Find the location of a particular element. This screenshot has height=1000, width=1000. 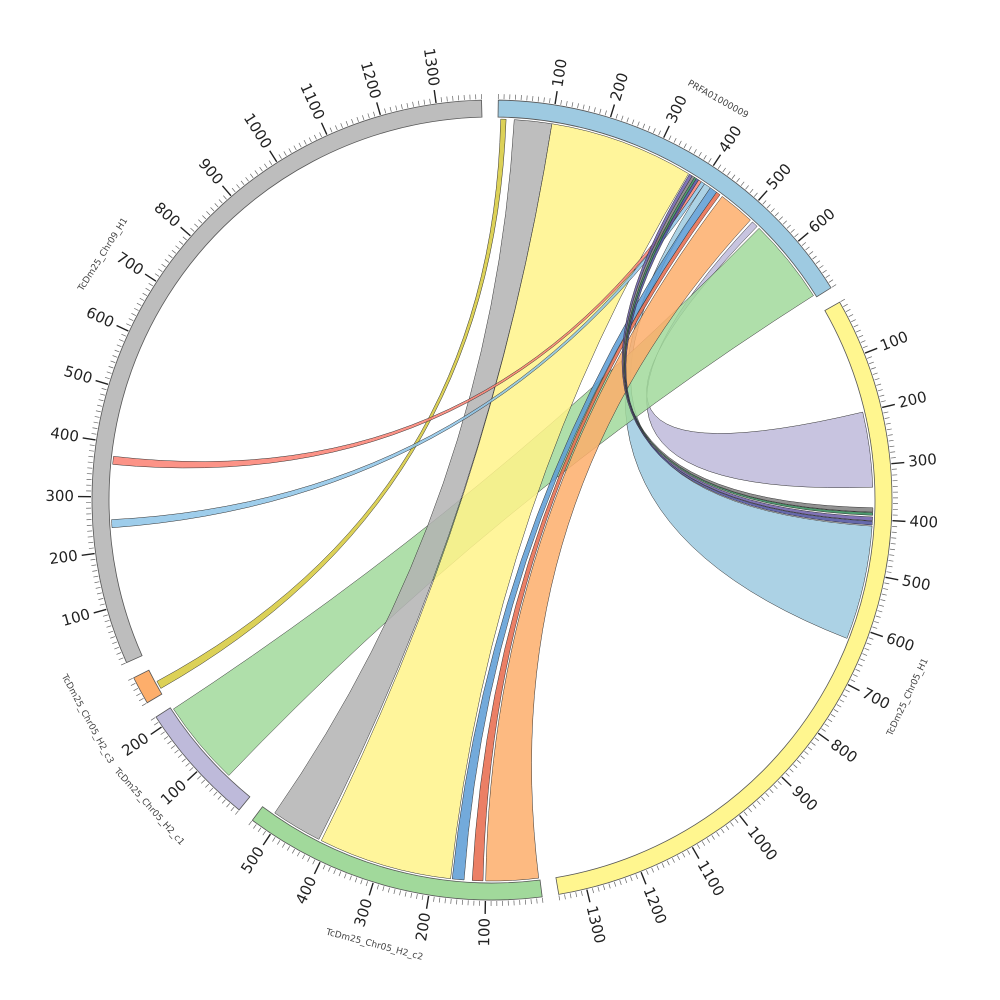

tick-label: 1300 is located at coordinates (596, 924).